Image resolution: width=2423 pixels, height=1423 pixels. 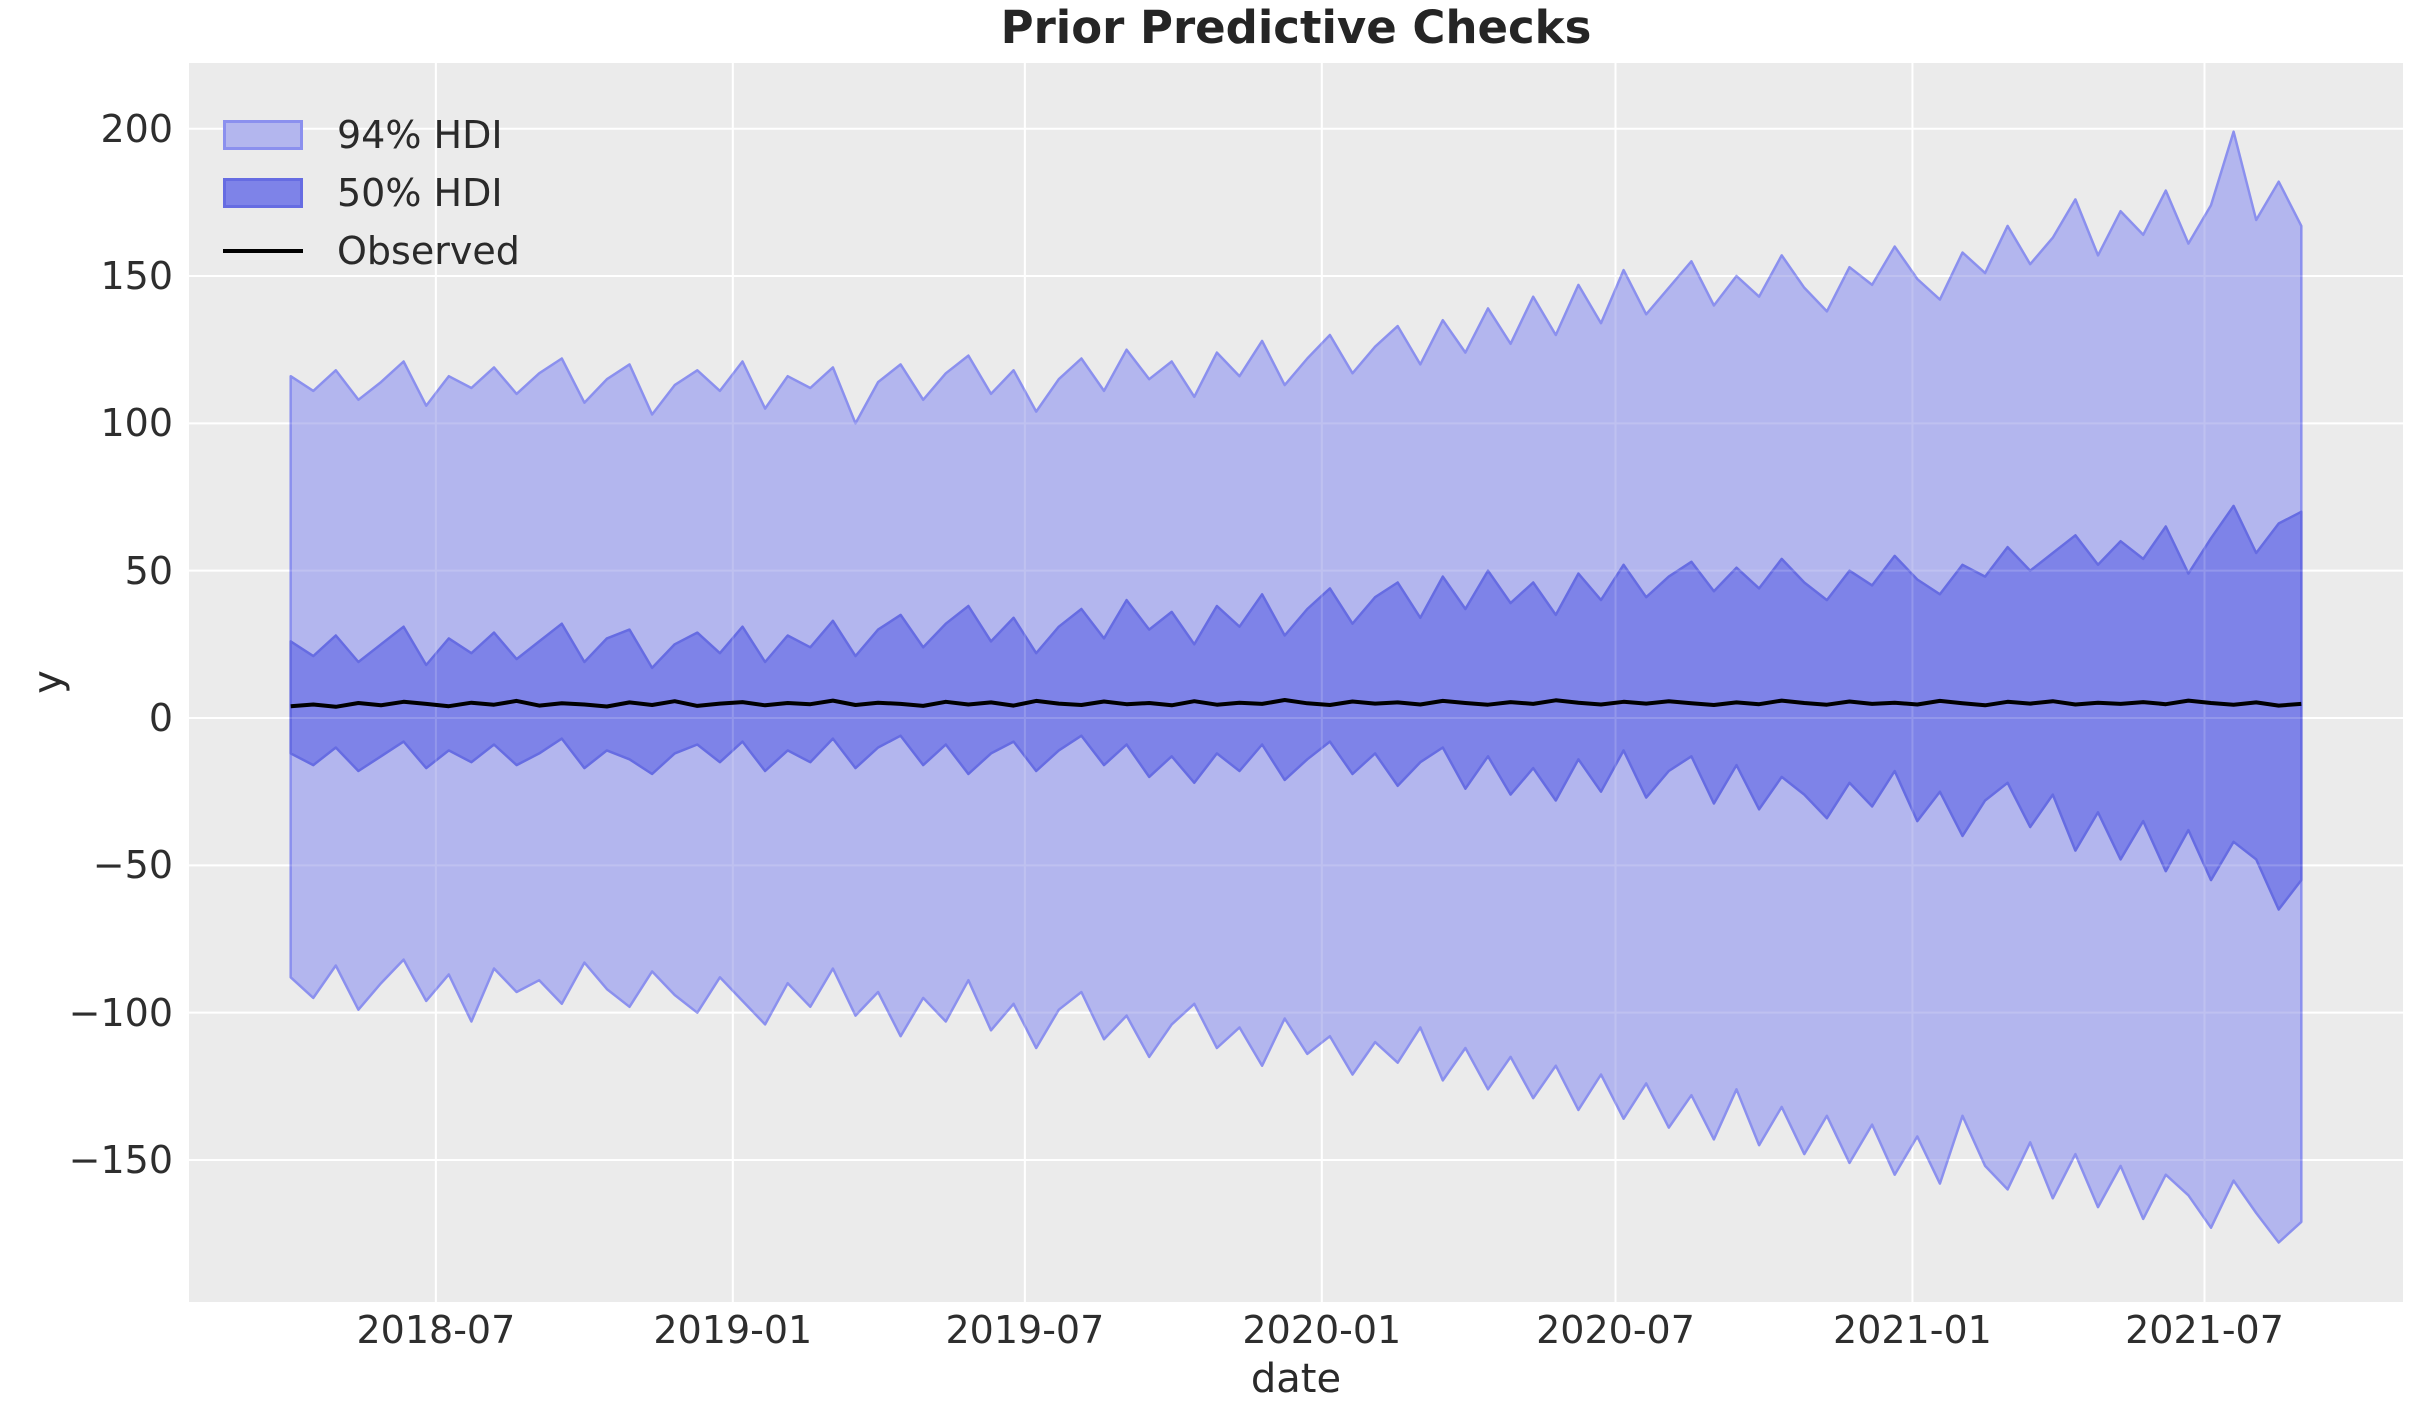 What do you see at coordinates (120, 1012) in the screenshot?
I see `y-tick-label: −100` at bounding box center [120, 1012].